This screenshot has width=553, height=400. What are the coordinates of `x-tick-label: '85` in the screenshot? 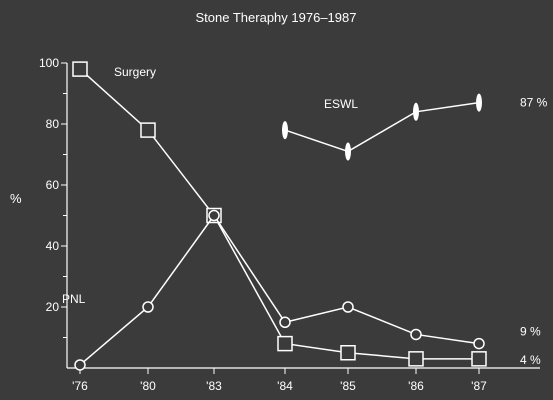 It's located at (348, 386).